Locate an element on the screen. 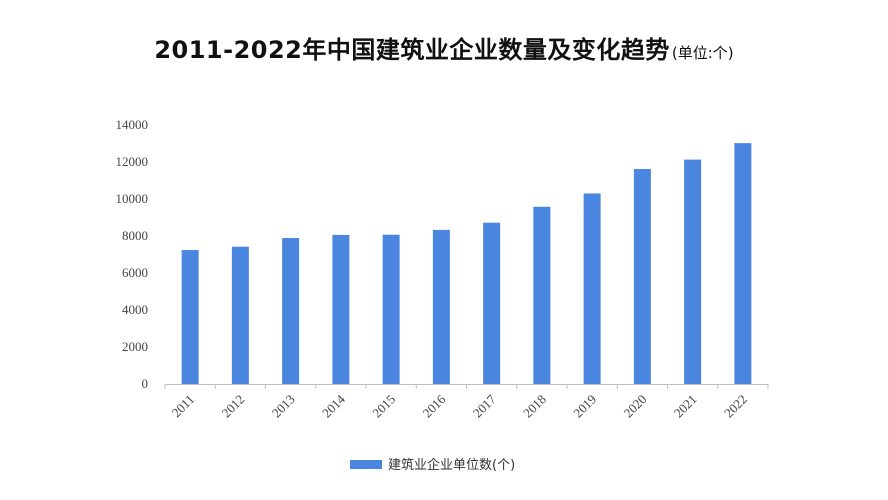 This screenshot has width=888, height=500. x-tick-label: 2011 is located at coordinates (183, 406).